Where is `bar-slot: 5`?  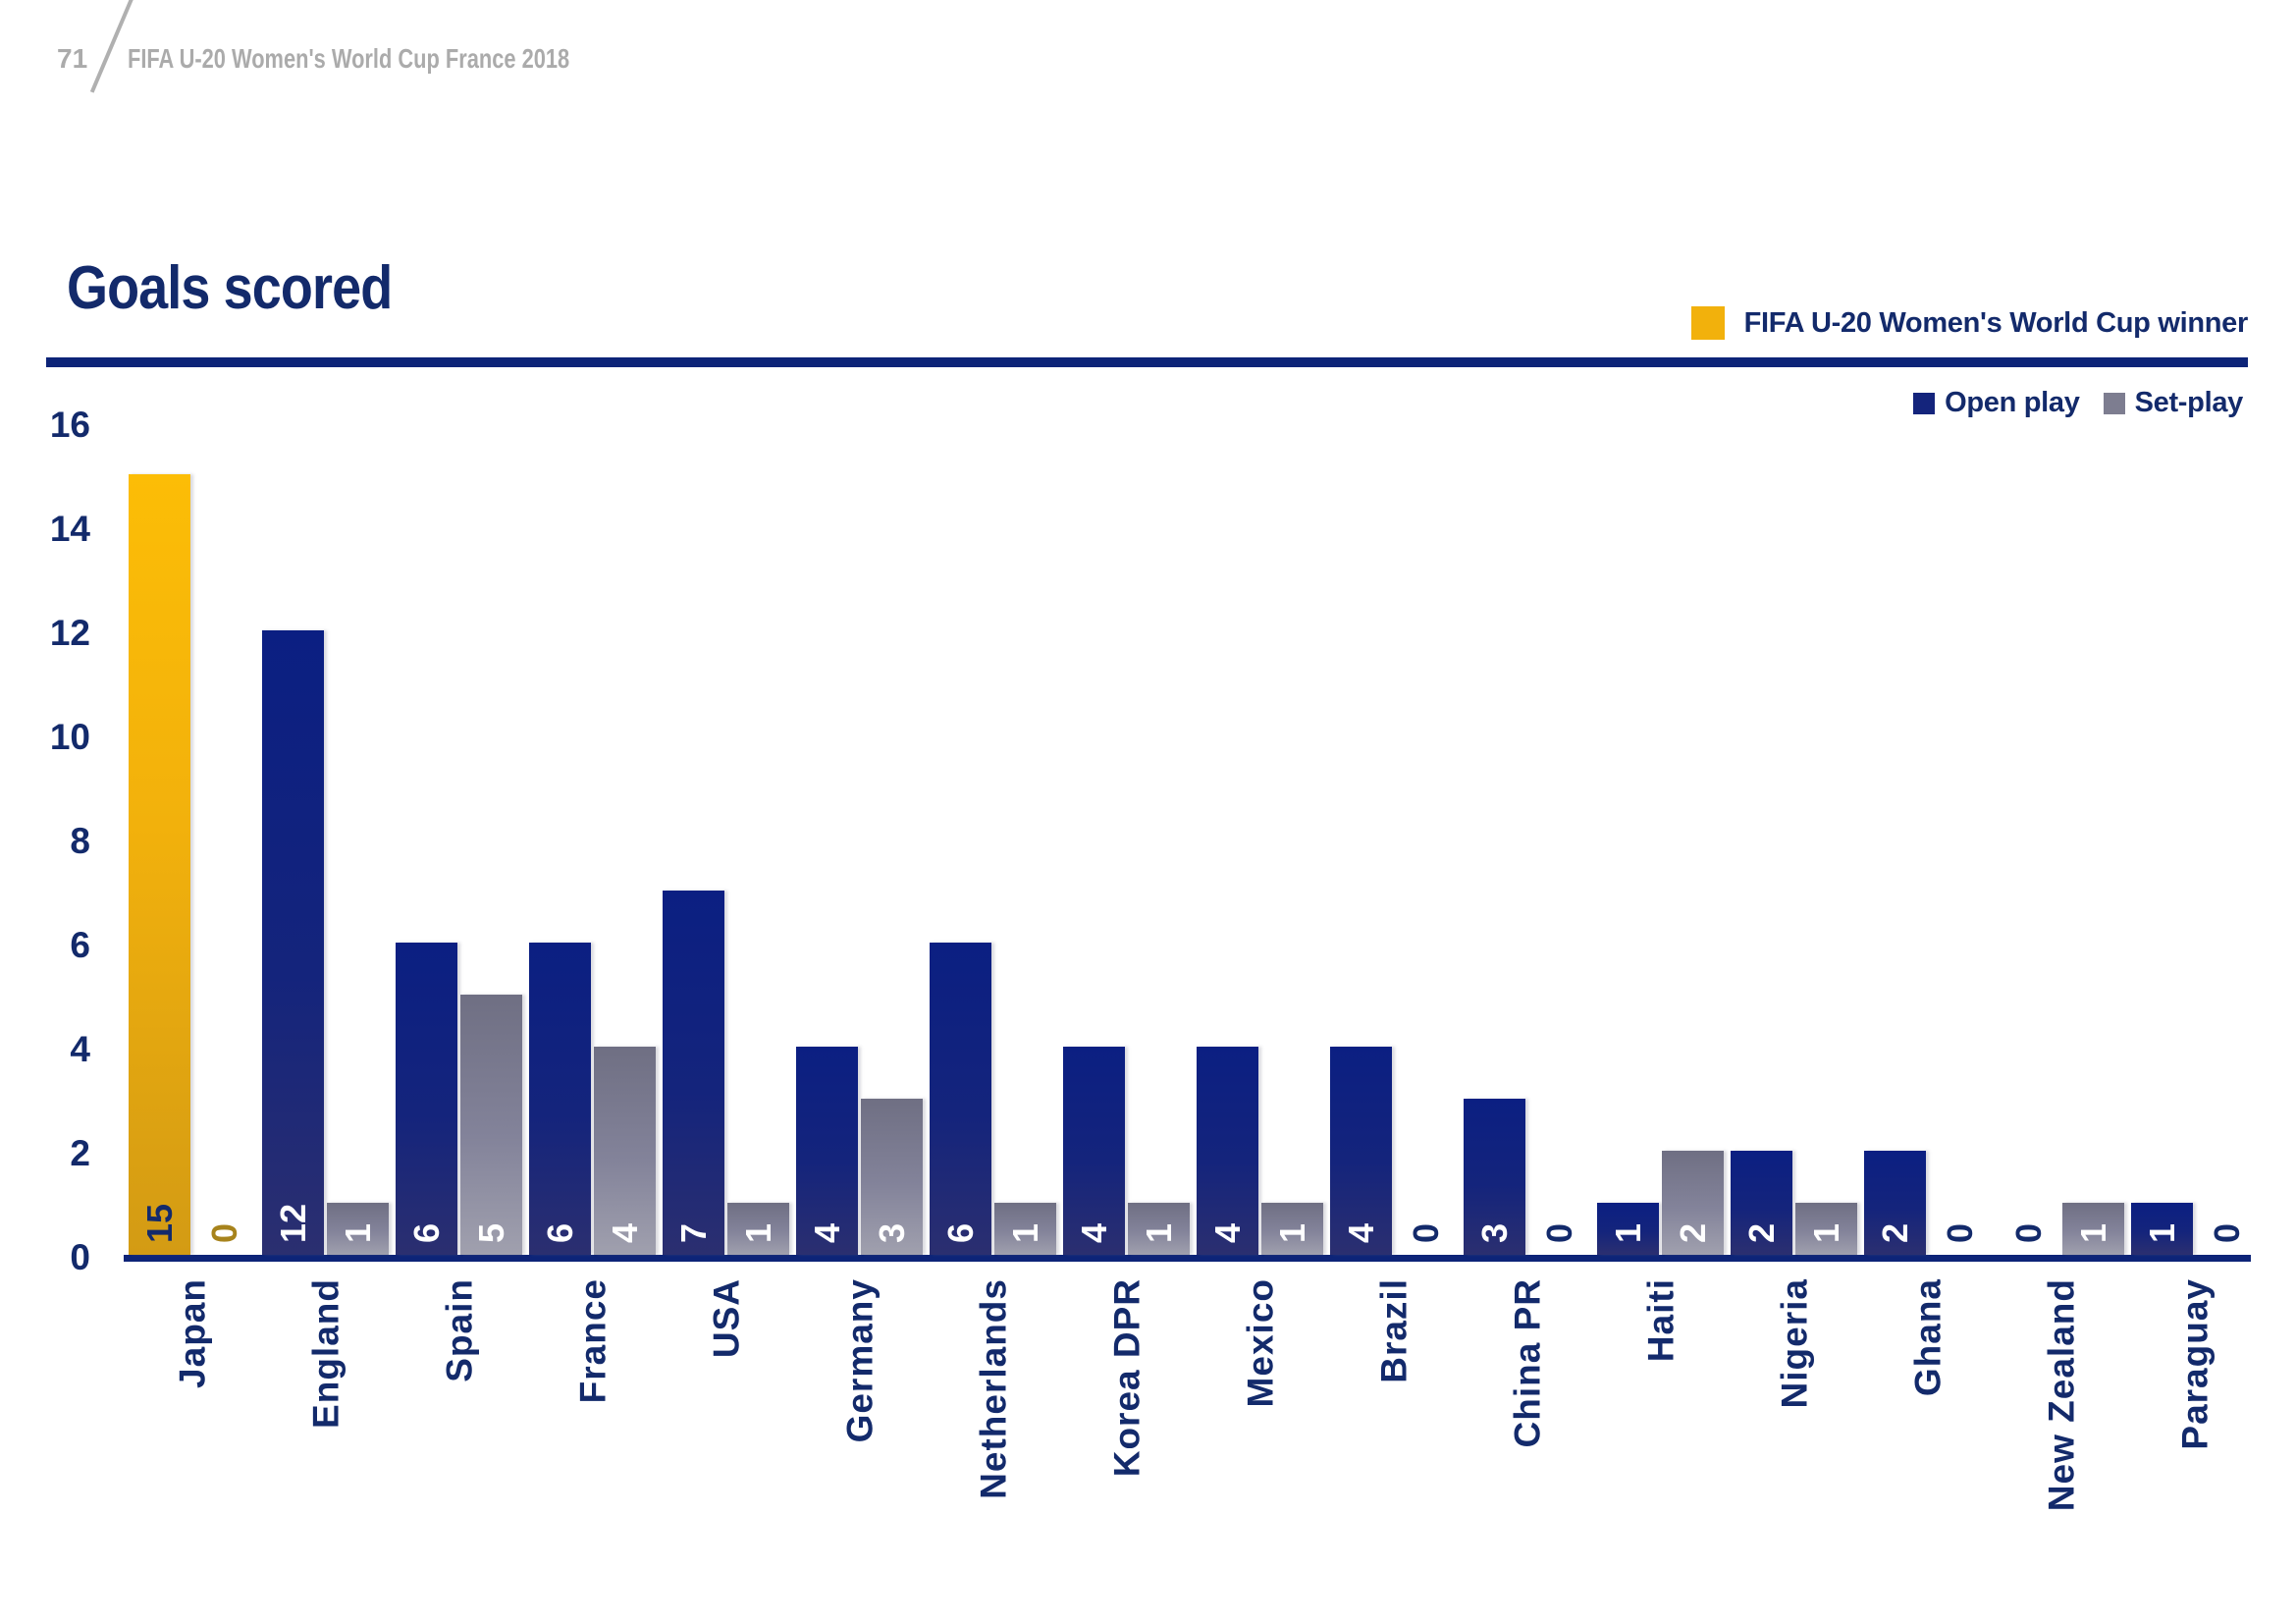
bar-slot: 5 is located at coordinates (491, 838).